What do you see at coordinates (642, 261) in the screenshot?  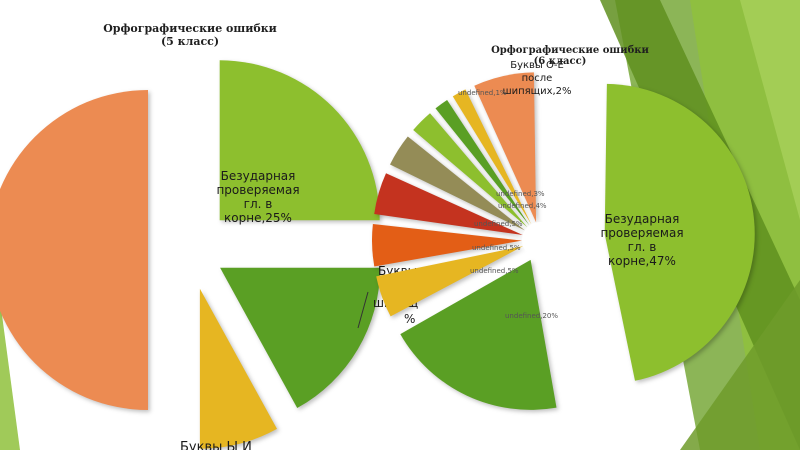 I see `slice-data-label: корне,47%` at bounding box center [642, 261].